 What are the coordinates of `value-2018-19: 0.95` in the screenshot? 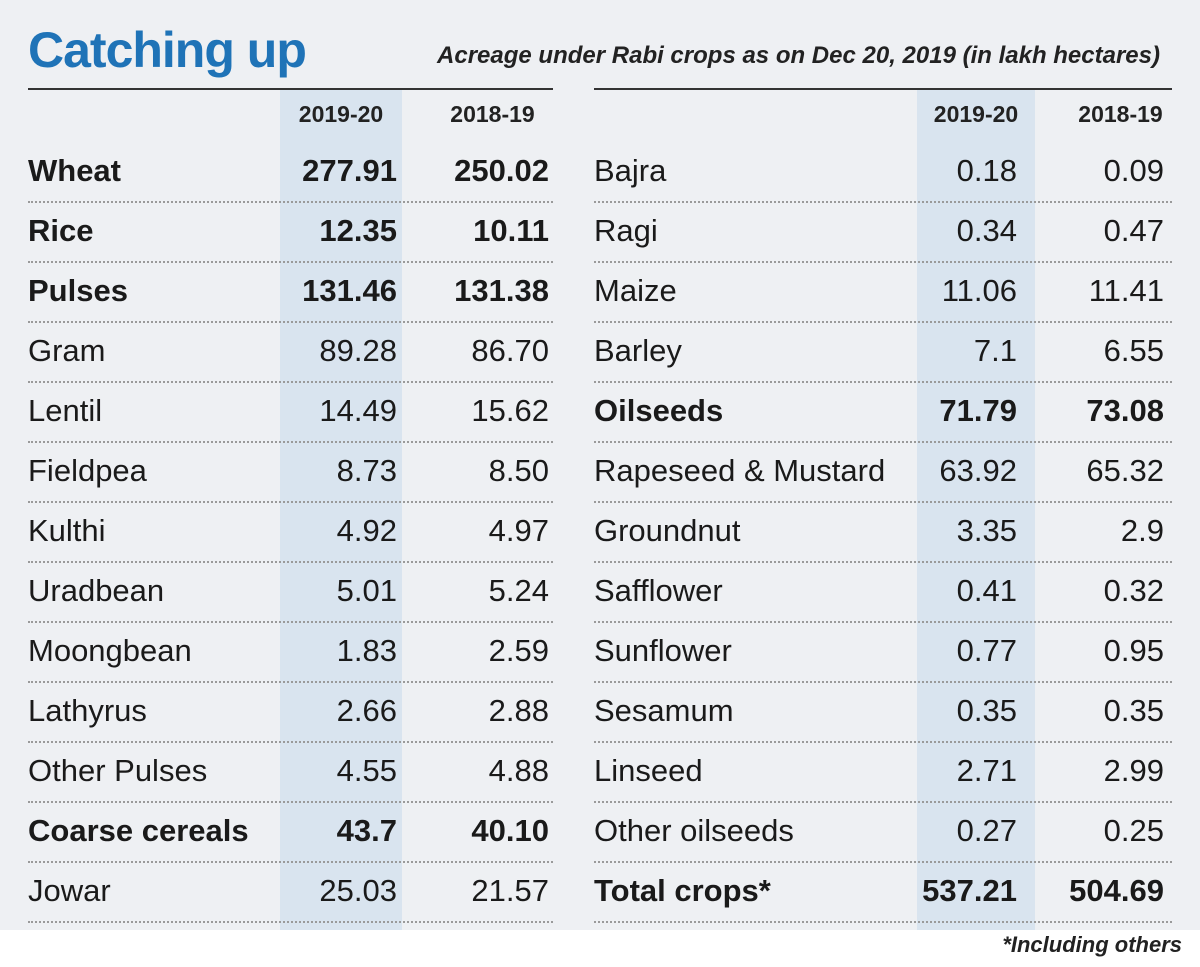 It's located at (1133, 650).